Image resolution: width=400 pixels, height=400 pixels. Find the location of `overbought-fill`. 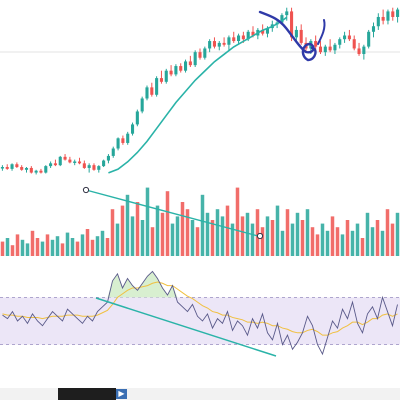

overbought-fill is located at coordinates (142, 284).